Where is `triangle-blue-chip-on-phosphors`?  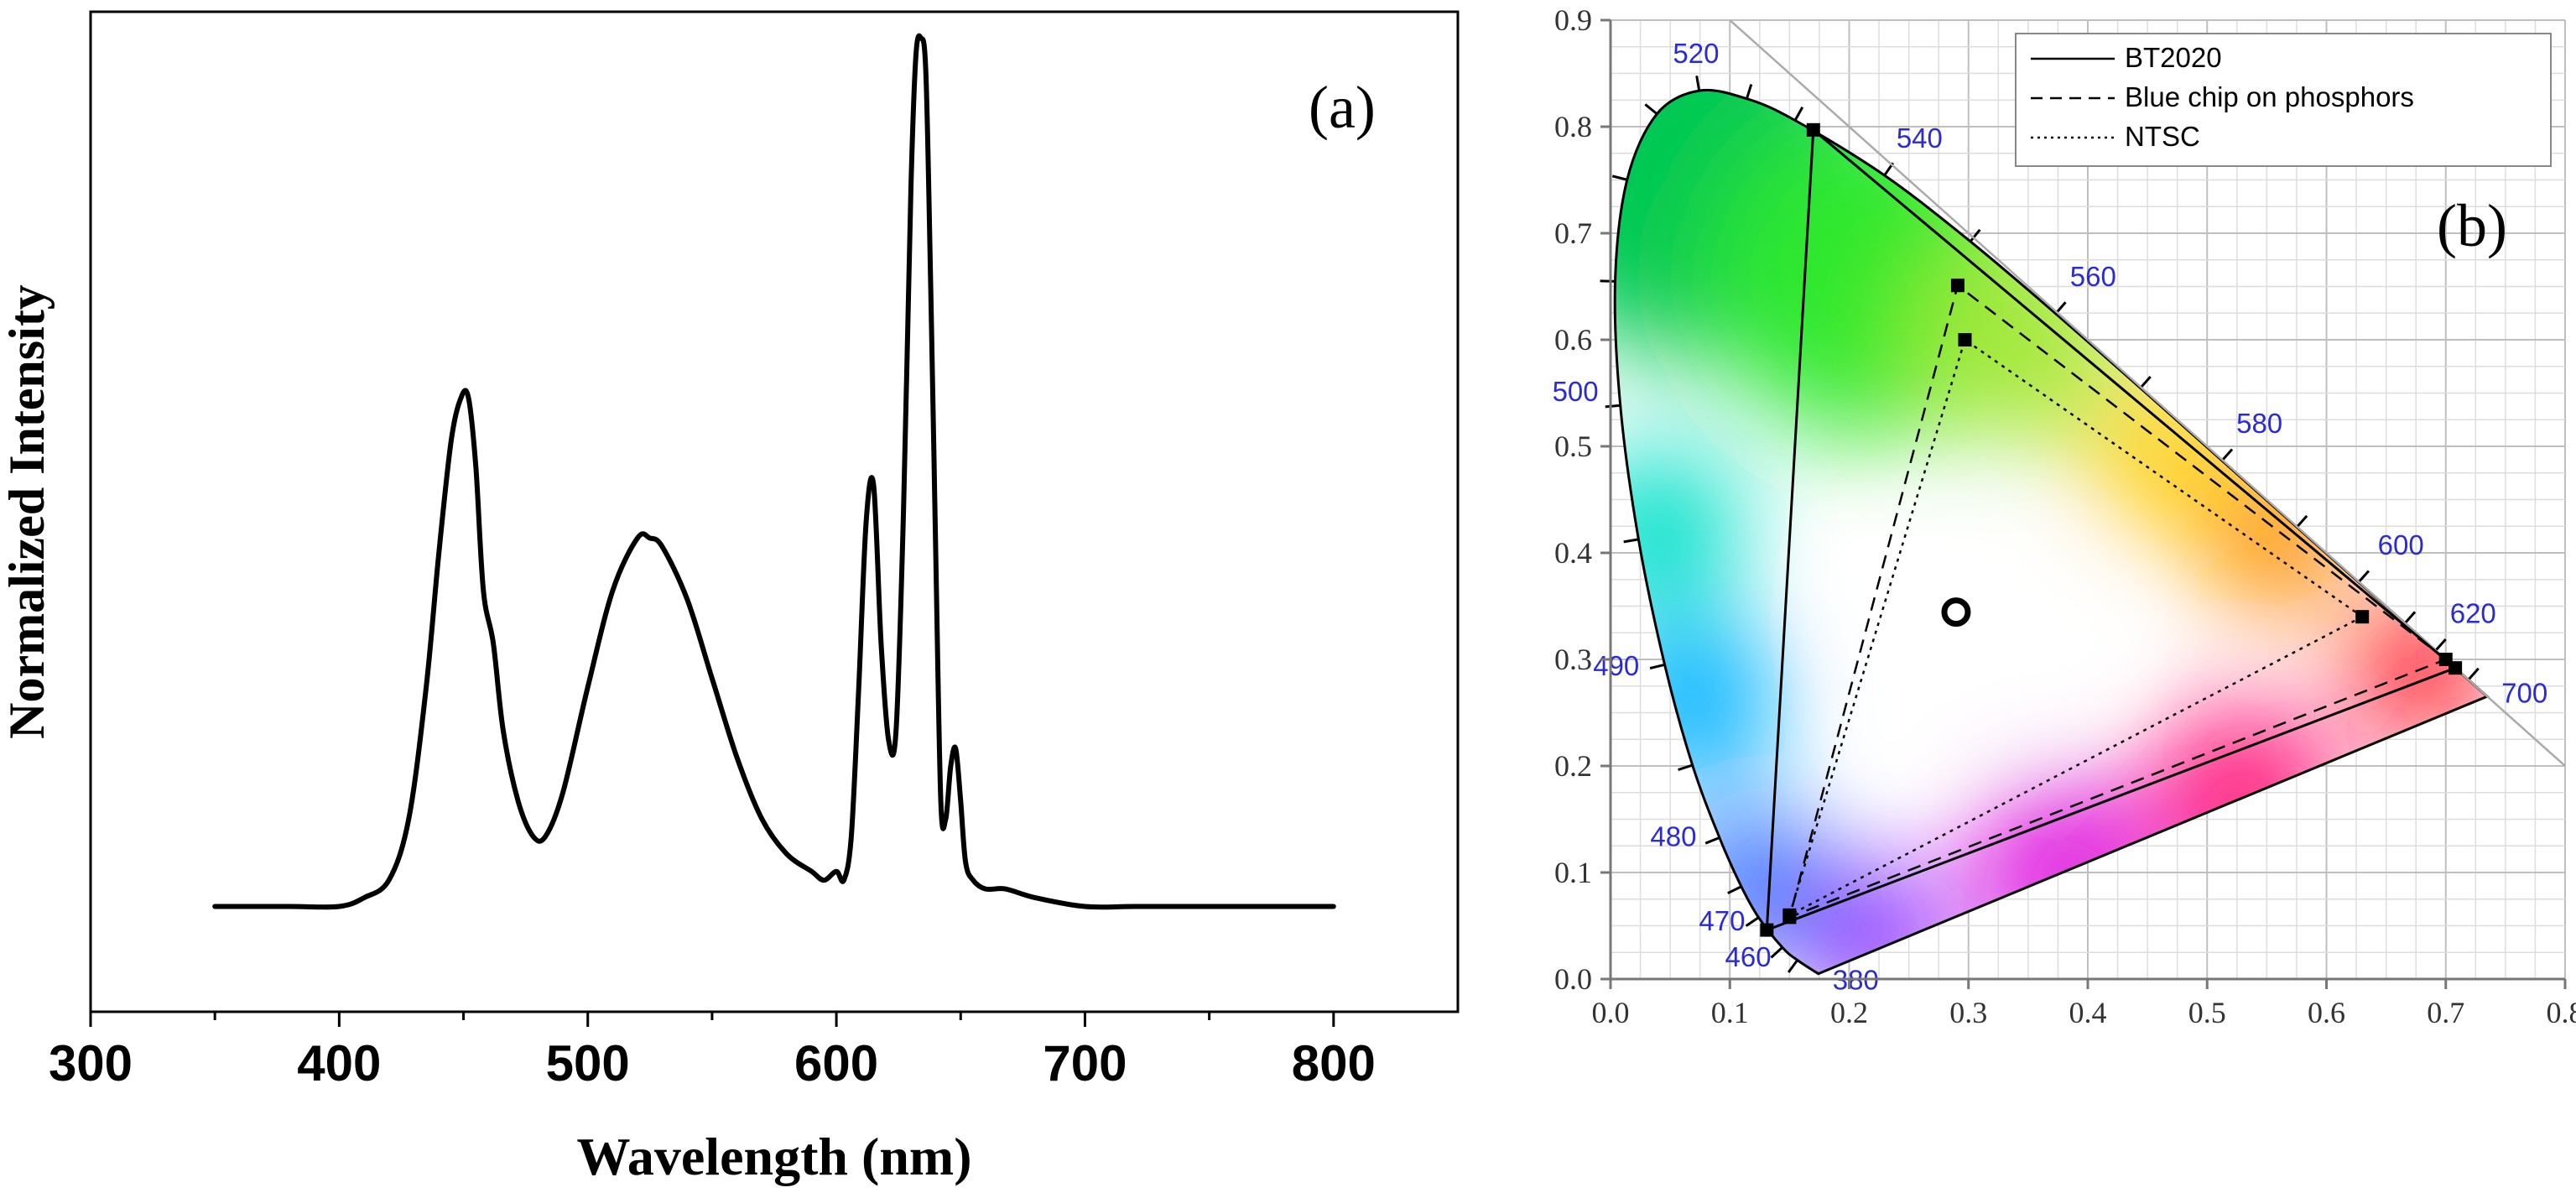 triangle-blue-chip-on-phosphors is located at coordinates (2118, 601).